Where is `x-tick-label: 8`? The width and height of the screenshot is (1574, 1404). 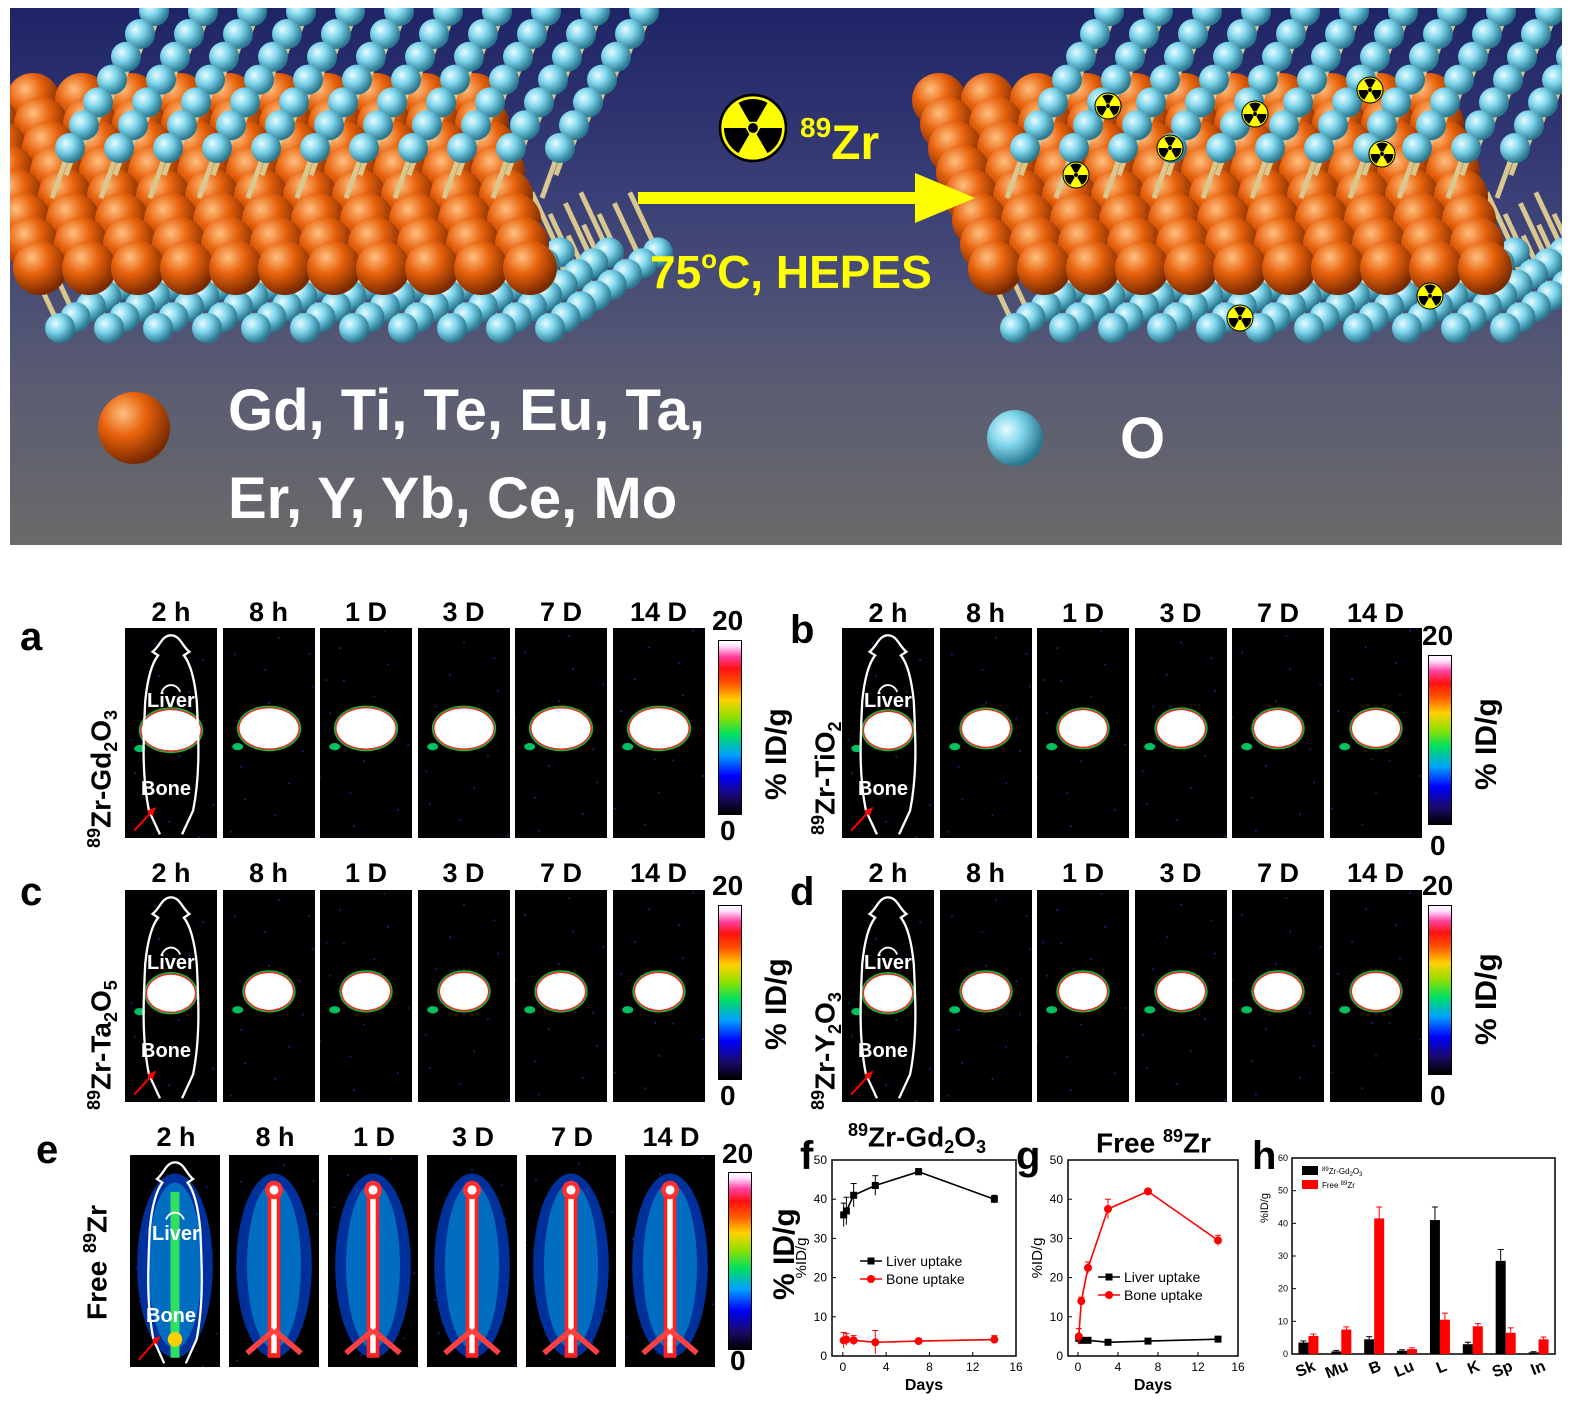 x-tick-label: 8 is located at coordinates (929, 1367).